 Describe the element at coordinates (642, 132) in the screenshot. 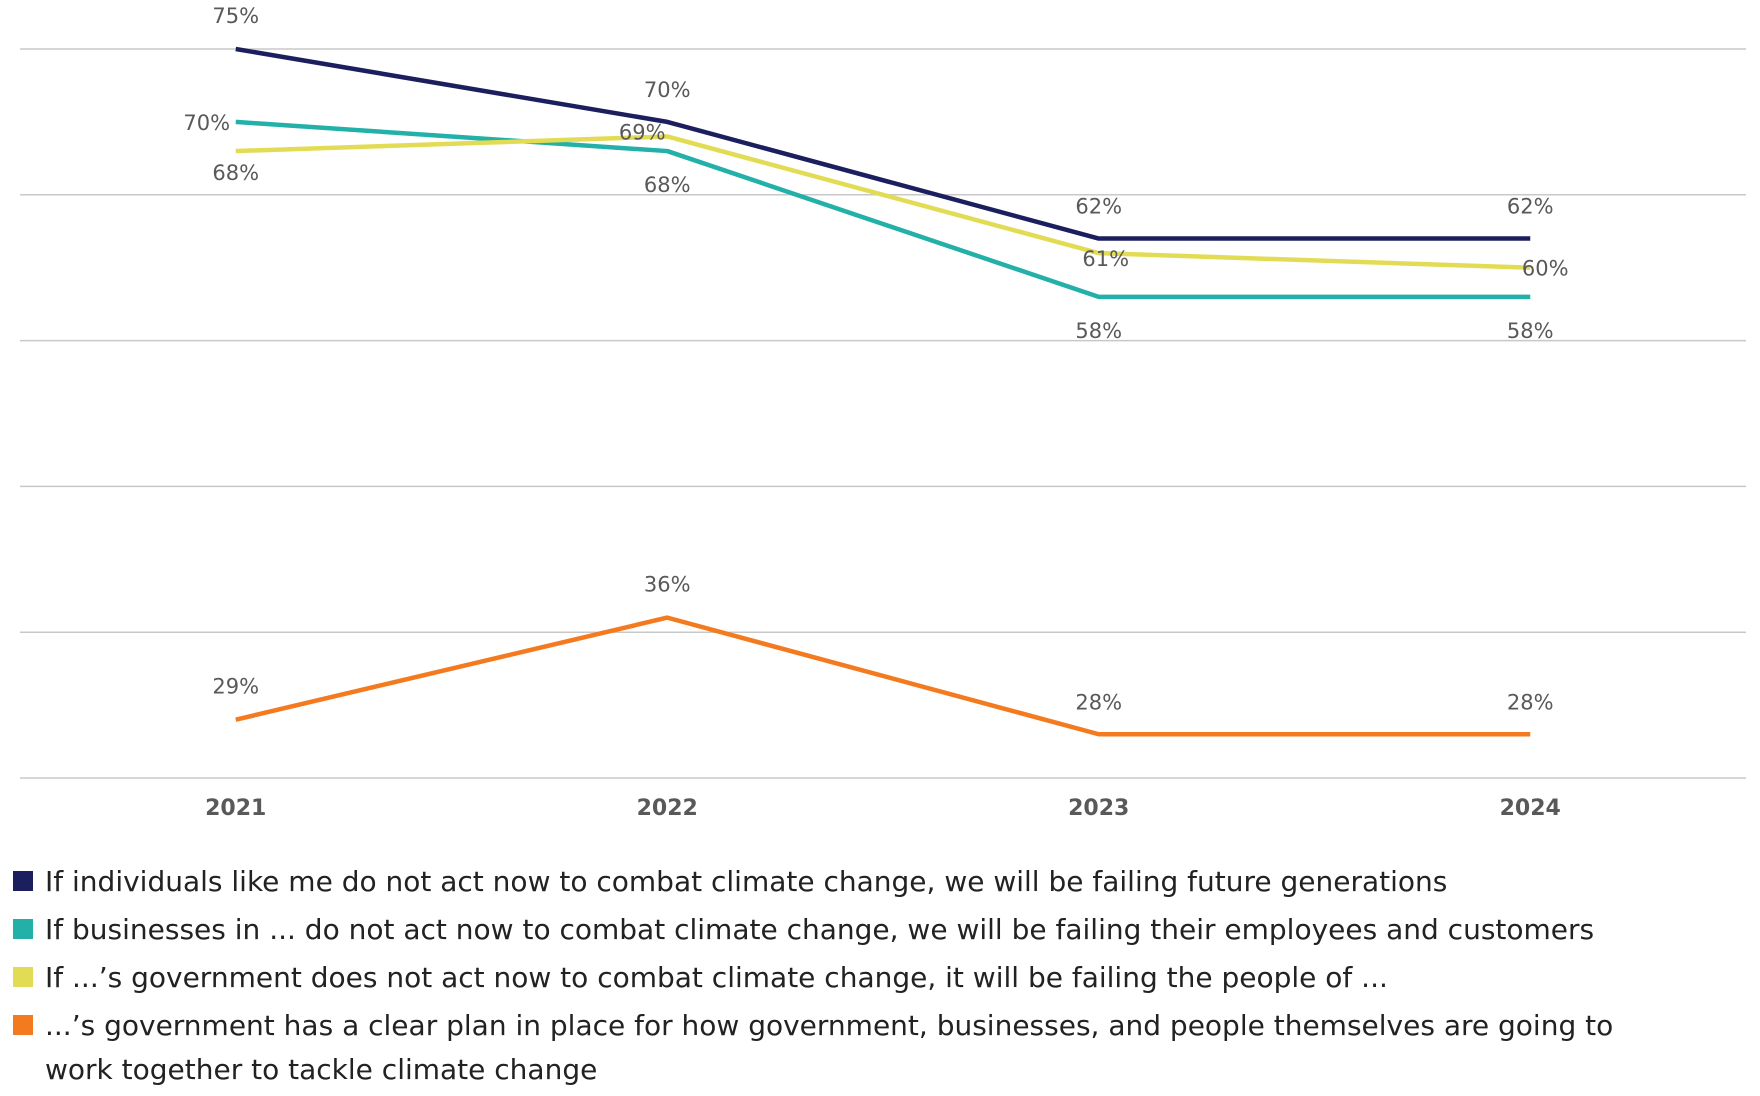

I see `data-label: 69%` at that location.